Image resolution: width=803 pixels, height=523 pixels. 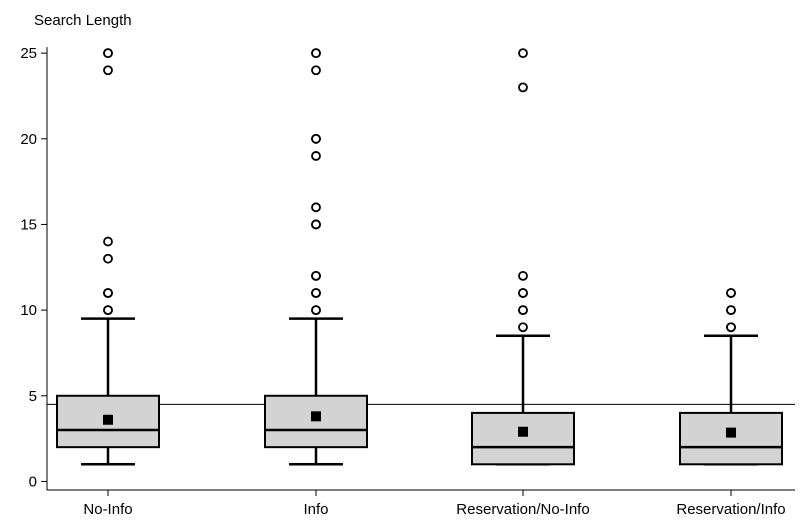 What do you see at coordinates (730, 509) in the screenshot?
I see `x-tick-label: Reservation/Info` at bounding box center [730, 509].